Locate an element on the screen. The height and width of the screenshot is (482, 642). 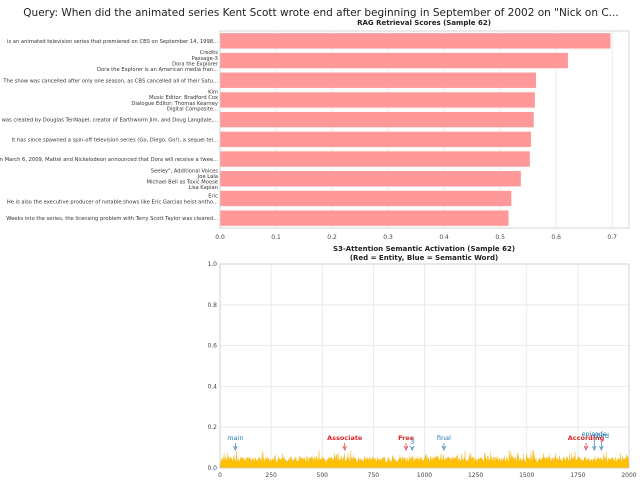
bar-x-tick-label: 0.5 is located at coordinates (500, 237).